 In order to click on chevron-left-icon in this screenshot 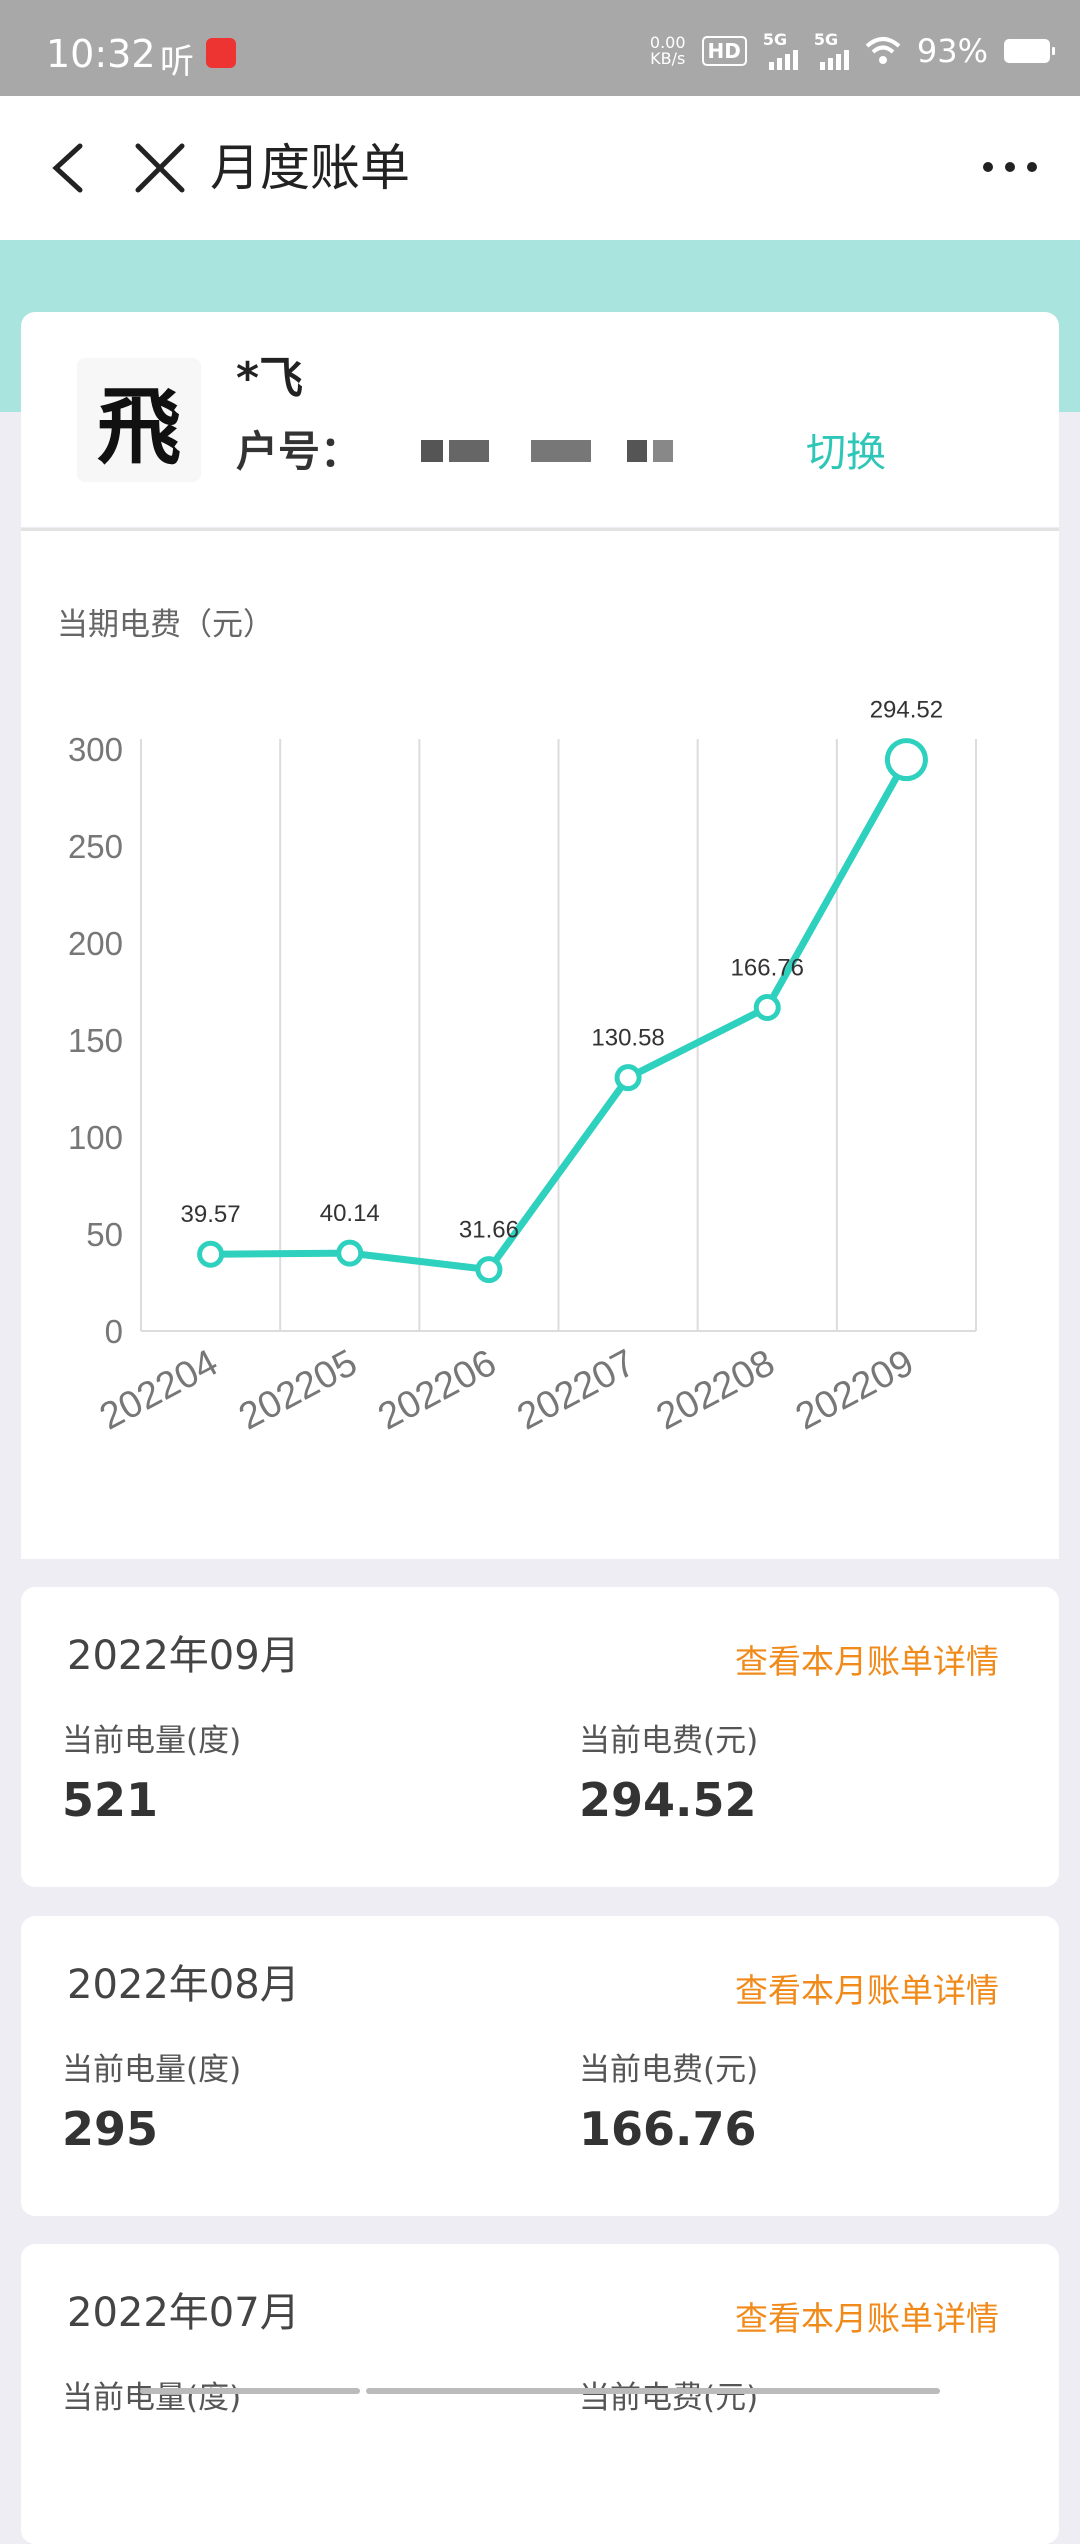, I will do `click(70, 168)`.